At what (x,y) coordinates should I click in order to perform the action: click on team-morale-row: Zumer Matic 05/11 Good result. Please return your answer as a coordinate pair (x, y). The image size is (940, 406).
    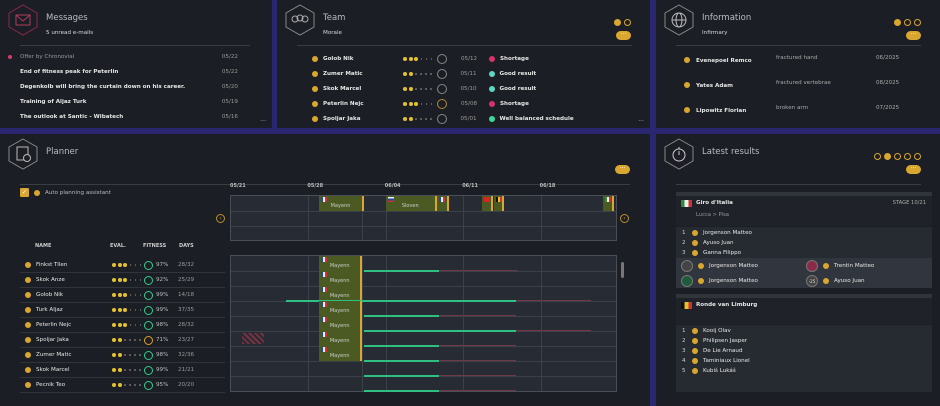
    Looking at the image, I should click on (424, 74).